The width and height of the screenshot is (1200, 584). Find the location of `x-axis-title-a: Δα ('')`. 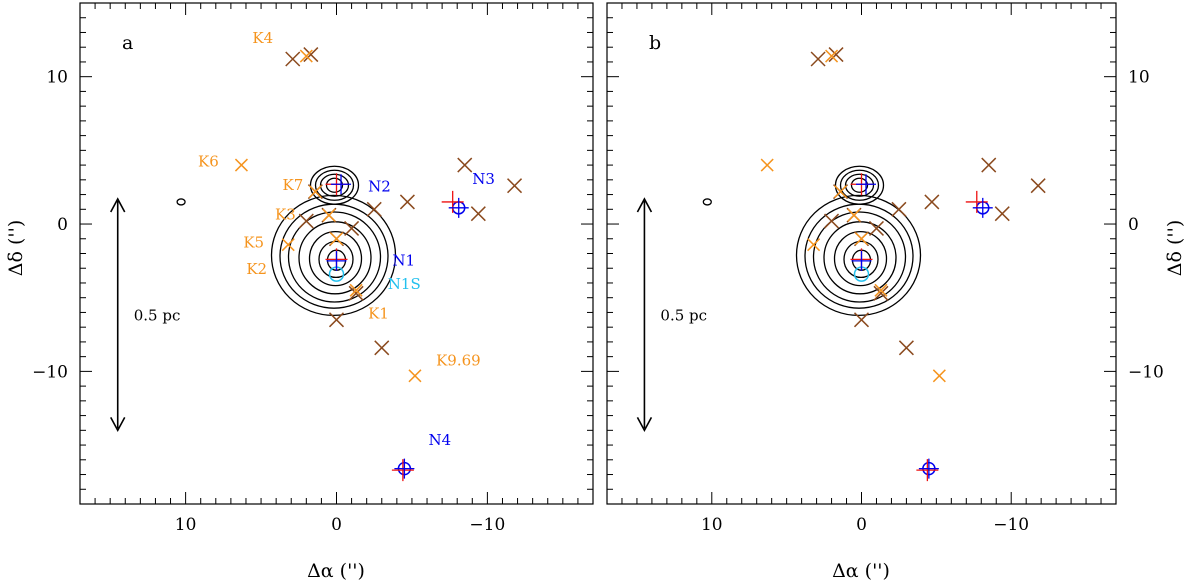

x-axis-title-a: Δα ('') is located at coordinates (336, 571).